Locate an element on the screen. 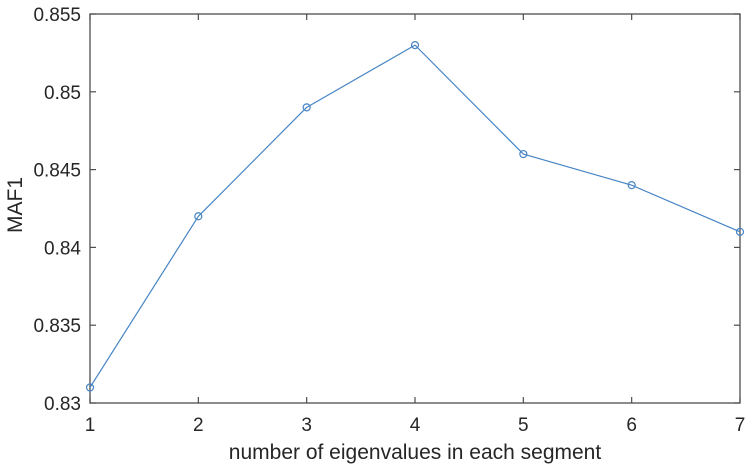  x-tick-label: 6 is located at coordinates (631, 425).